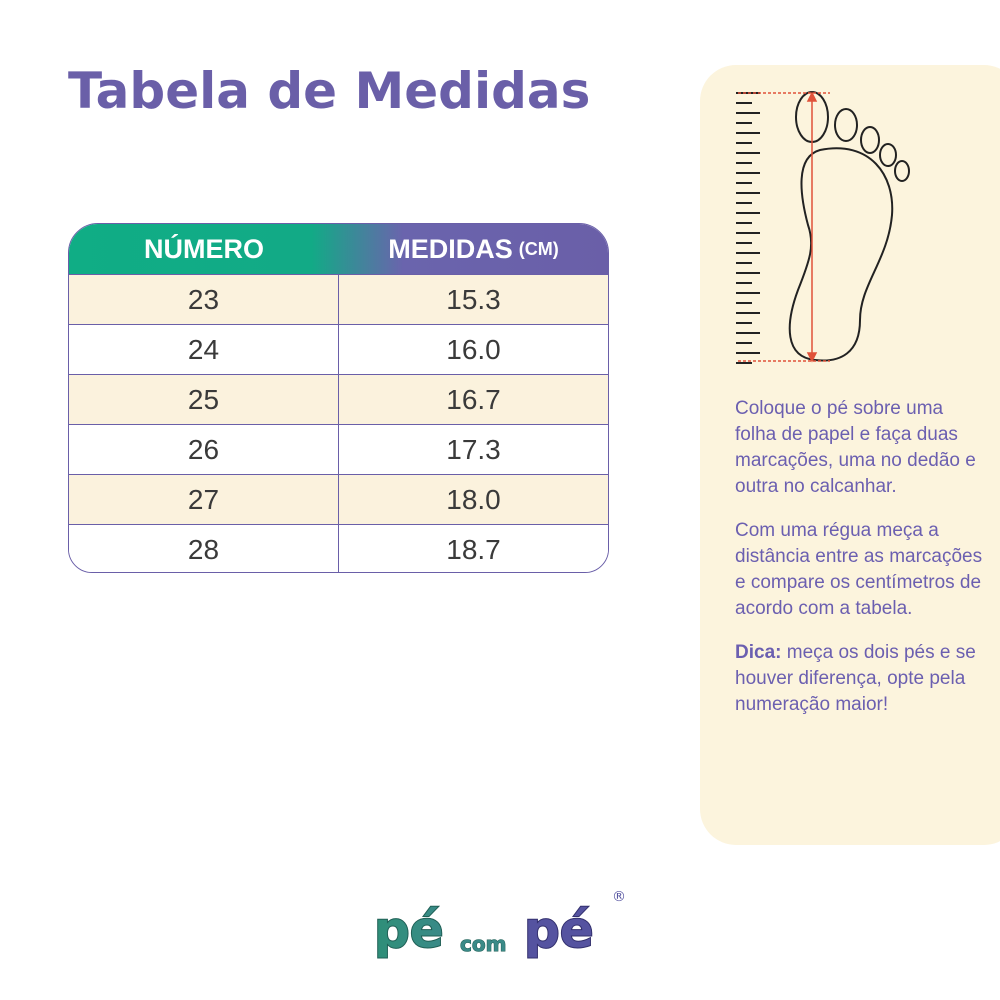 The height and width of the screenshot is (1000, 1000). I want to click on registered-mark: ®, so click(619, 897).